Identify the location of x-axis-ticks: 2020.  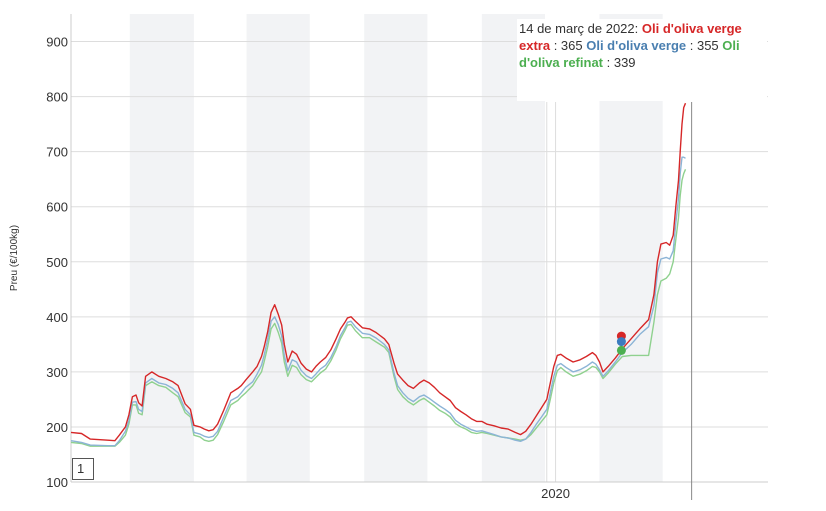
(555, 493).